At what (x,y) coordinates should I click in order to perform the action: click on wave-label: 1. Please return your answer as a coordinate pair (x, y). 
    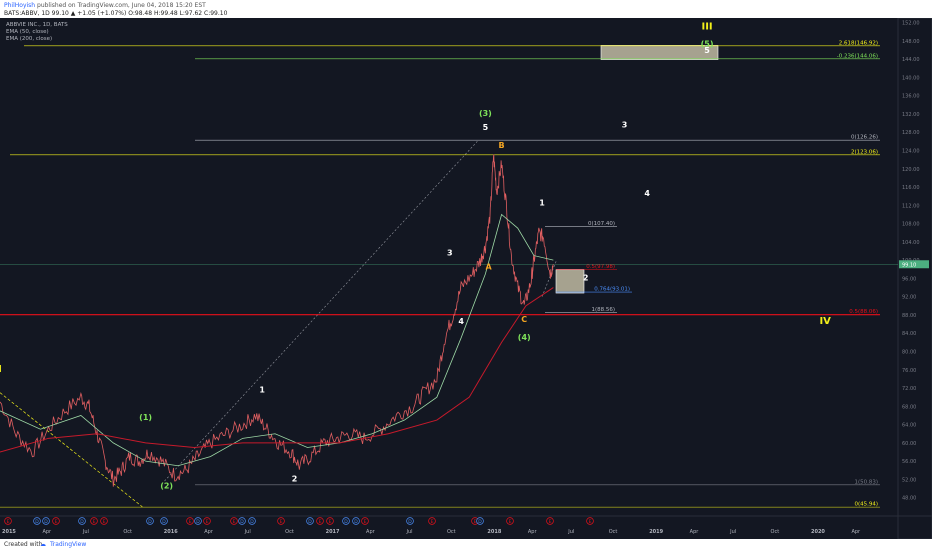
    Looking at the image, I should click on (542, 202).